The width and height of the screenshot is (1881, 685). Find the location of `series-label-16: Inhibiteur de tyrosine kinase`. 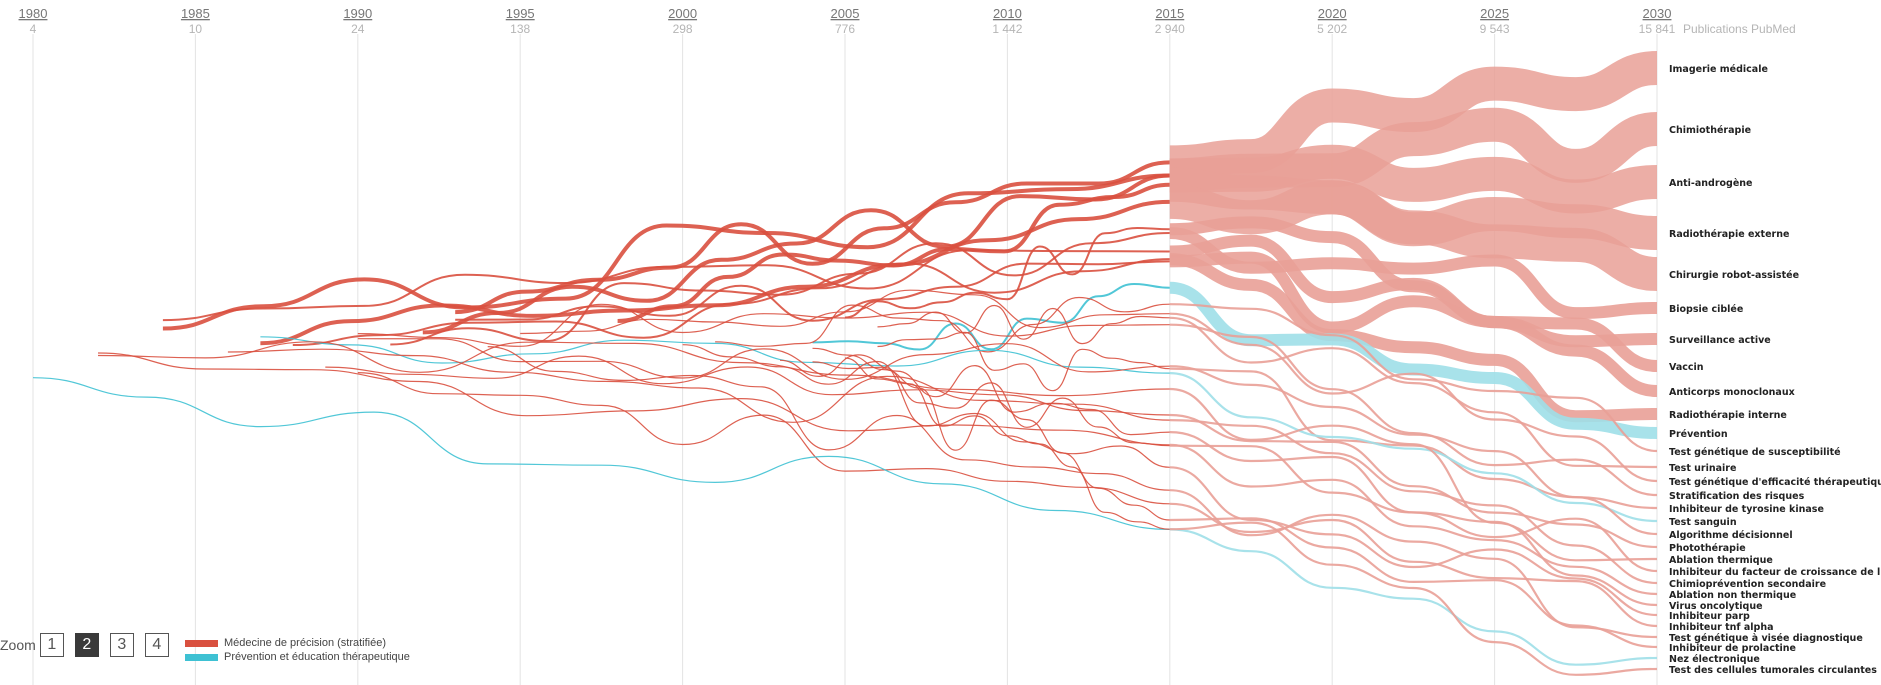

series-label-16: Inhibiteur de tyrosine kinase is located at coordinates (1746, 509).